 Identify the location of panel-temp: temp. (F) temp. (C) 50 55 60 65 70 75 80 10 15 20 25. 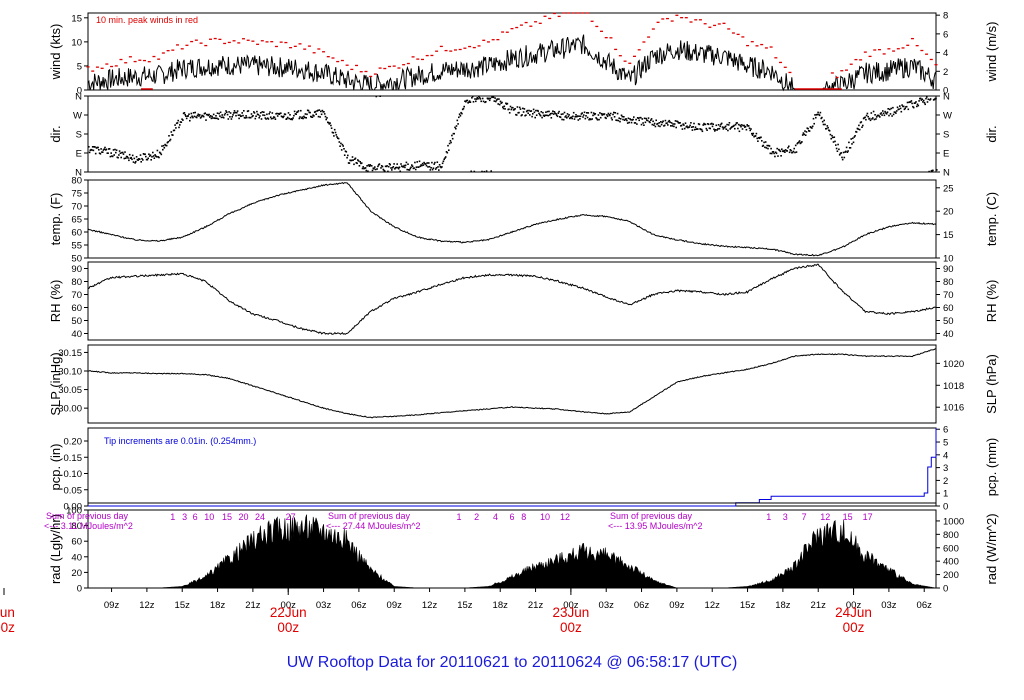
(523, 220).